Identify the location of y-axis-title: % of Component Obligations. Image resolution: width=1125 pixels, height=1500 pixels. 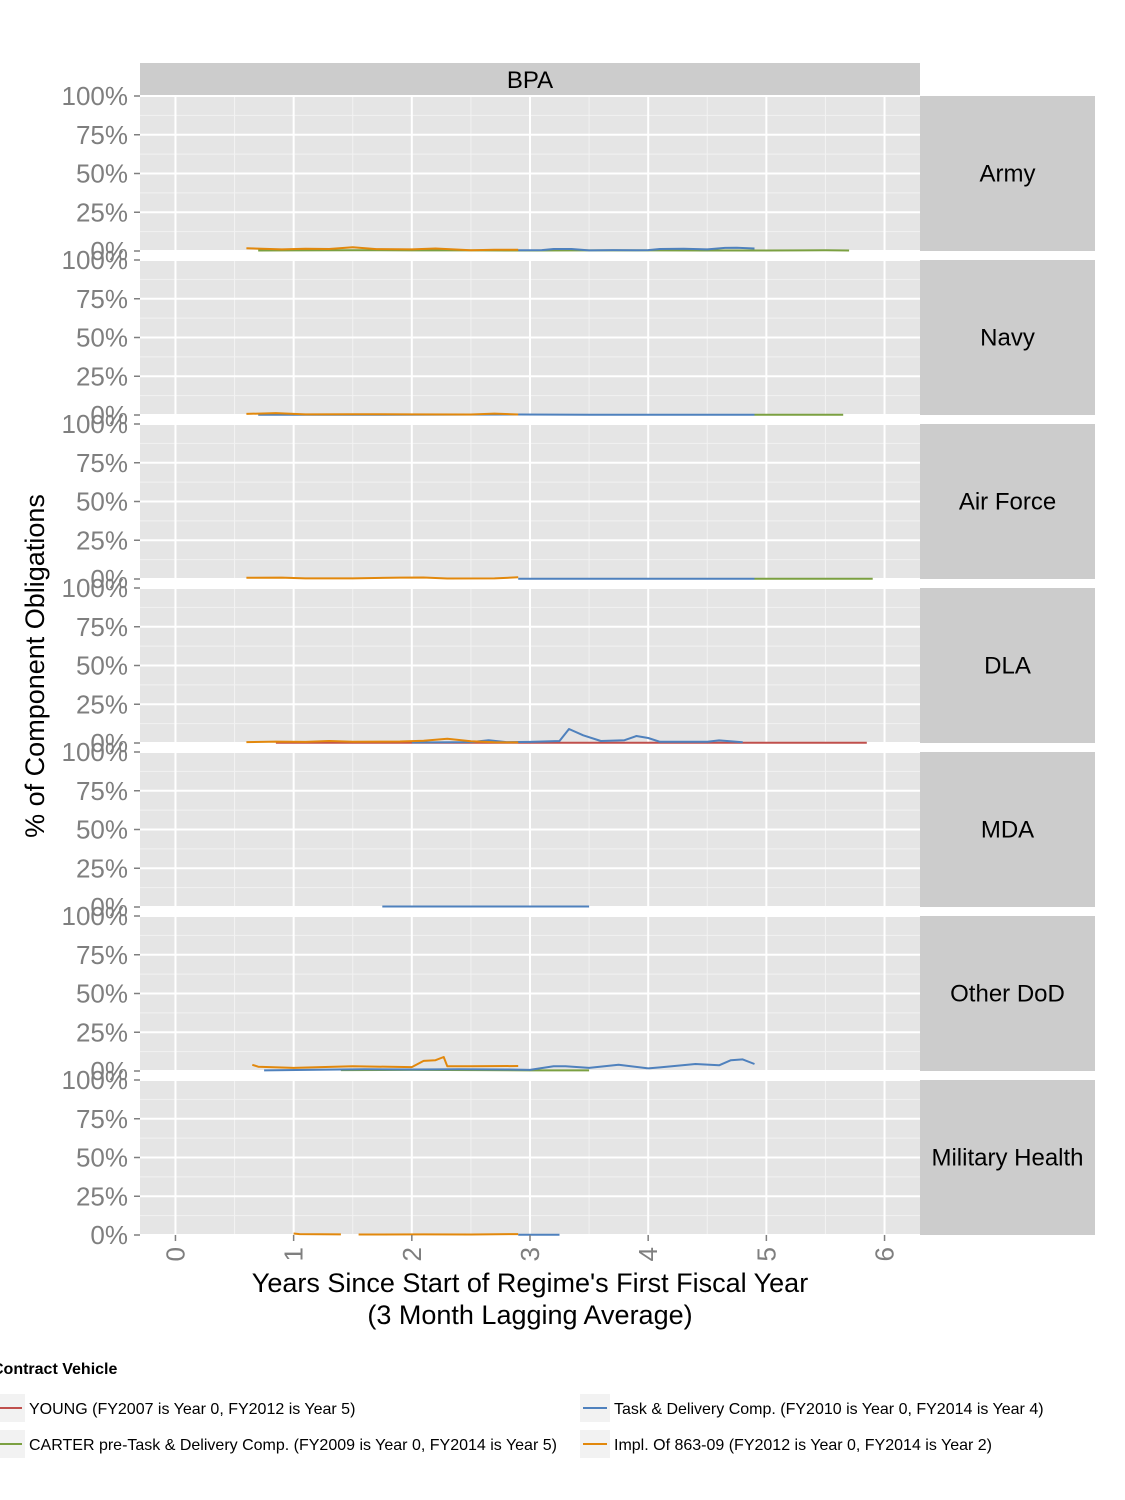
(35, 666).